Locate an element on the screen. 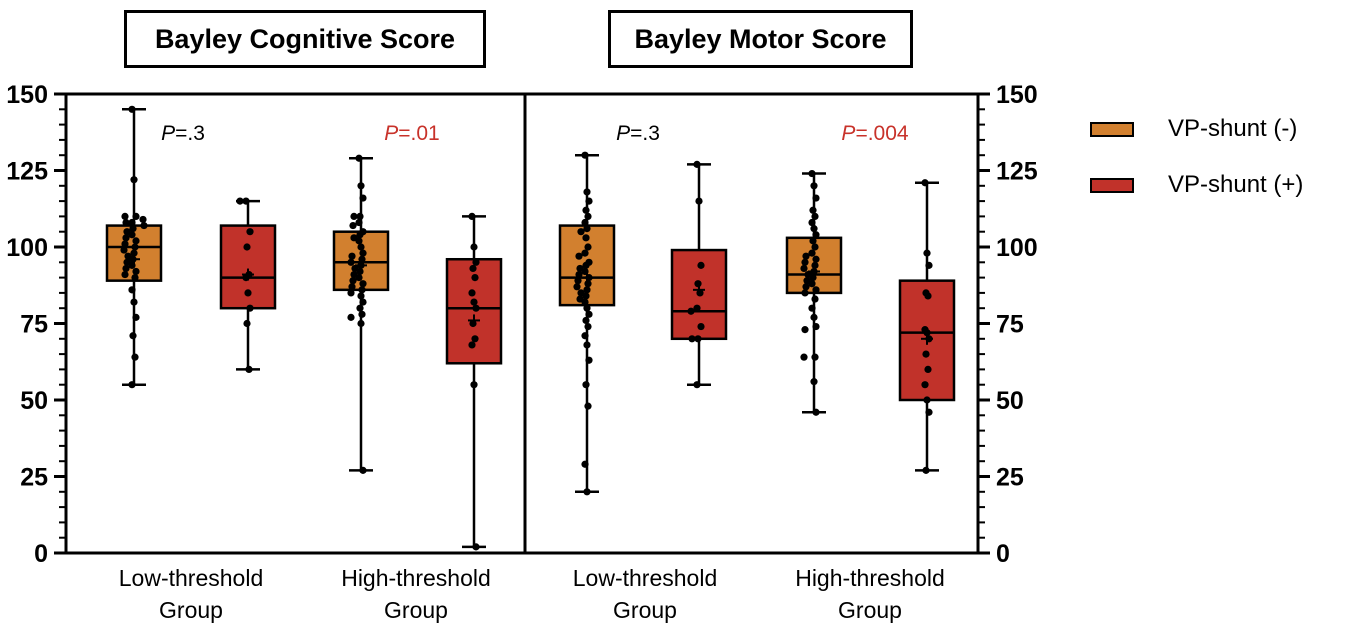 The height and width of the screenshot is (625, 1349). box-motor-g2-shunt-pos is located at coordinates (927, 326).